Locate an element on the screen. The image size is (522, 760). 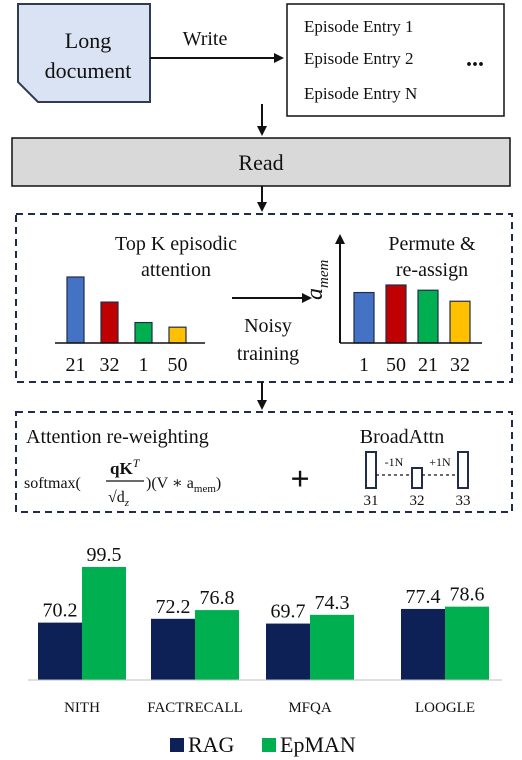
document-label-line2: document is located at coordinates (88, 70).